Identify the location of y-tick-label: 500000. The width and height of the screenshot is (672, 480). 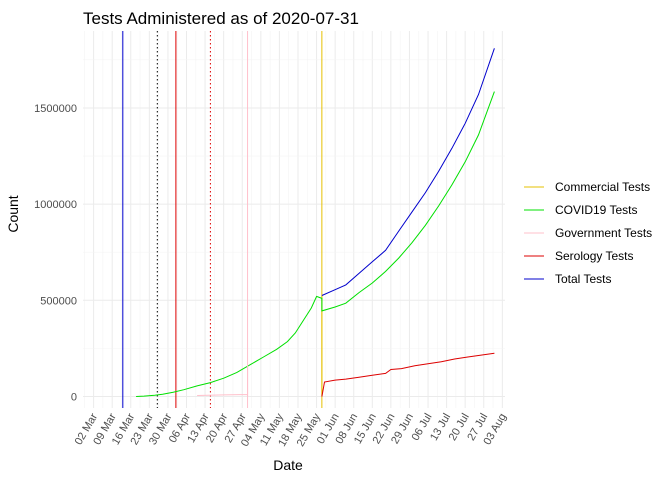
(58, 301).